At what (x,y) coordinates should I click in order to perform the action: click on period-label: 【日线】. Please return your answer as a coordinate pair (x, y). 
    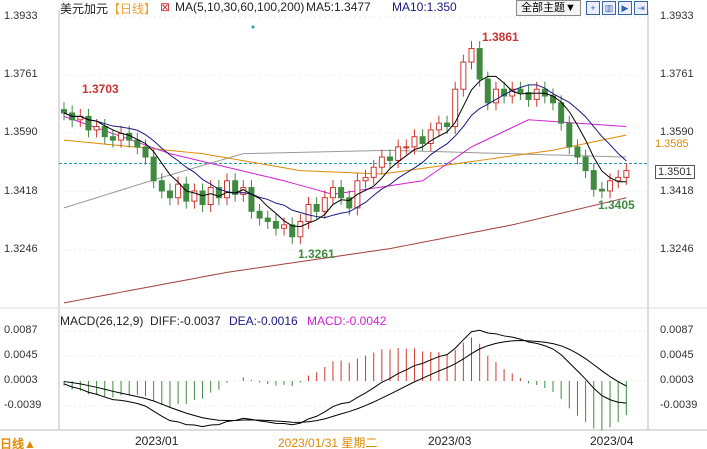
    Looking at the image, I should click on (132, 9).